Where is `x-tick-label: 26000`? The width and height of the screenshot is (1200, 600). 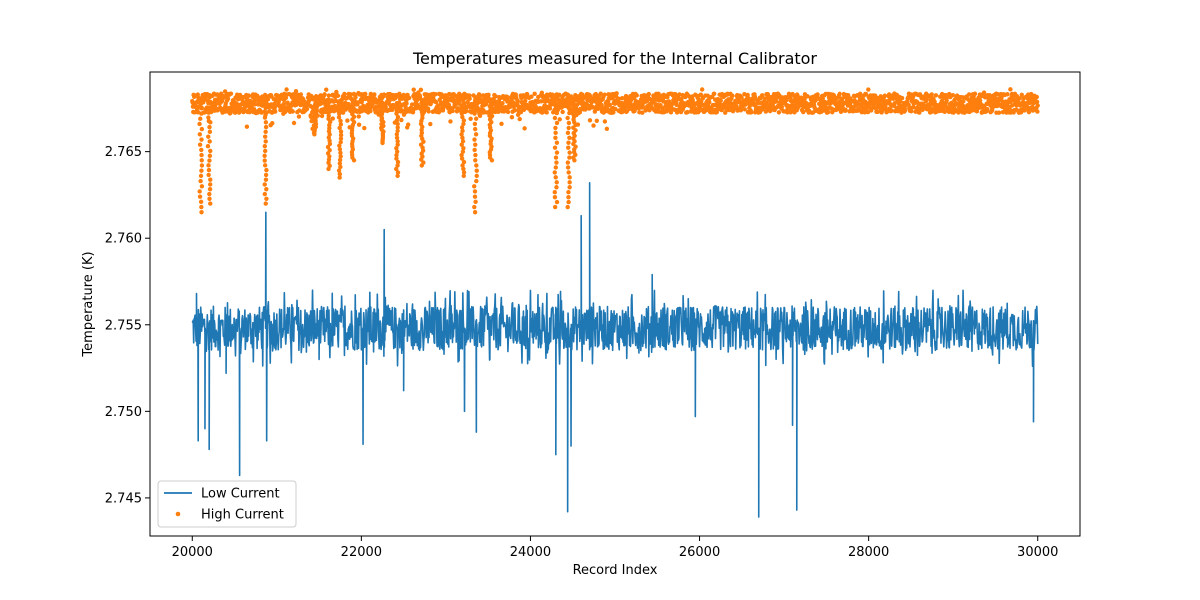 x-tick-label: 26000 is located at coordinates (699, 552).